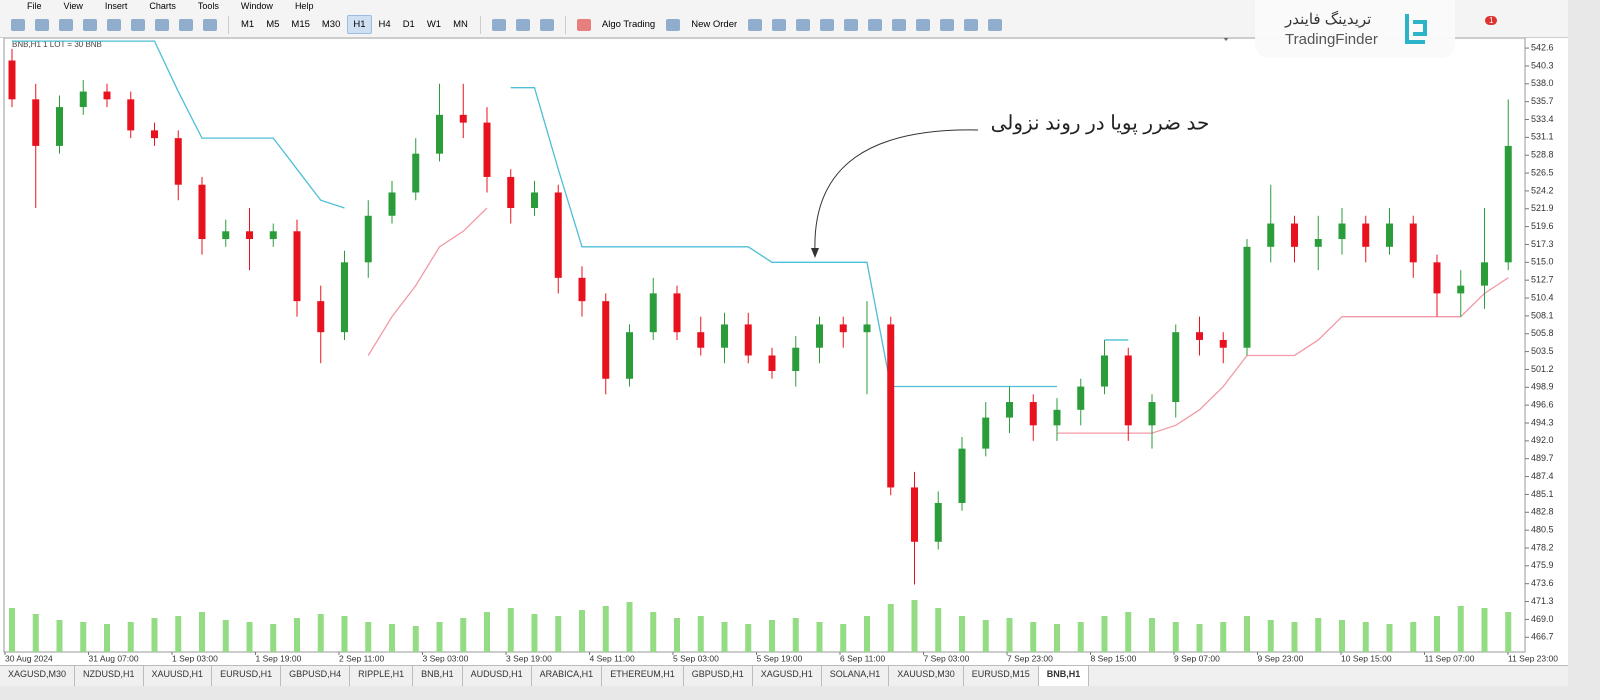  Describe the element at coordinates (247, 676) in the screenshot. I see `chart-tab: EURUSD,H1` at that location.